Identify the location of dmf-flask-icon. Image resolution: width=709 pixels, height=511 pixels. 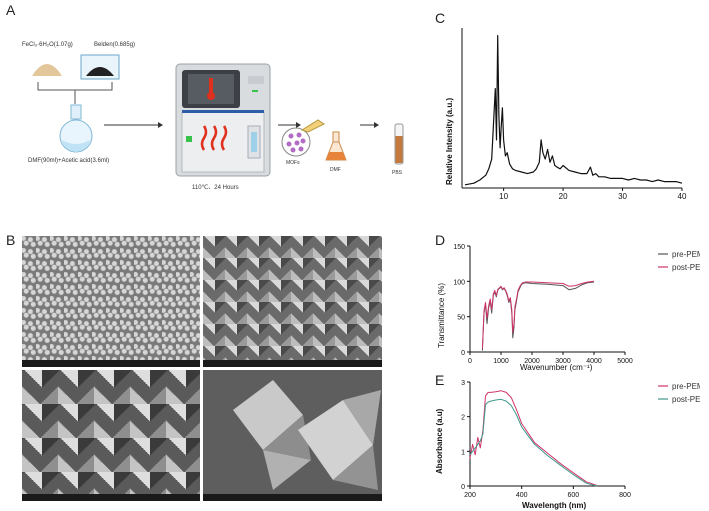
(336, 146).